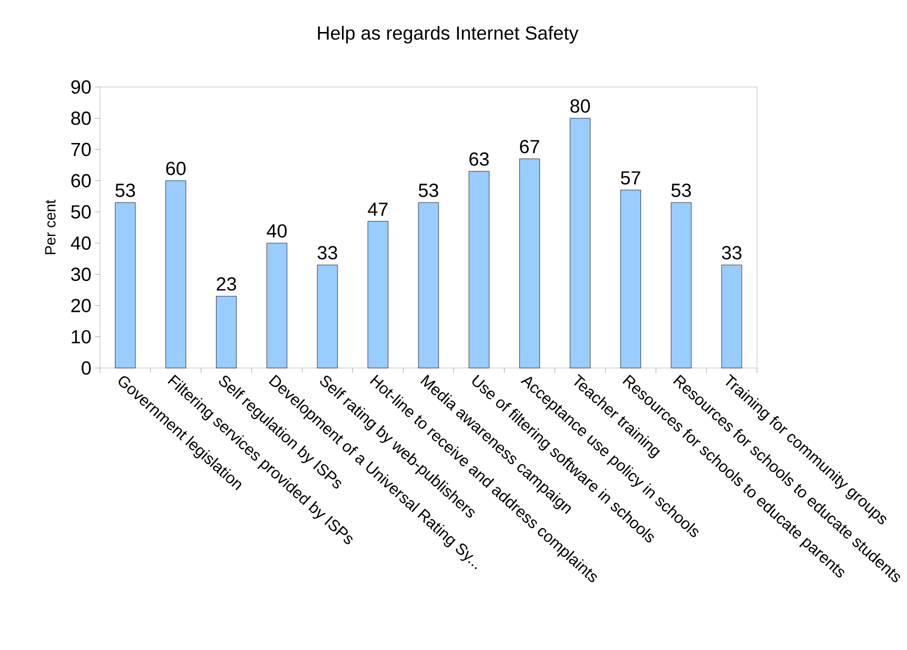  What do you see at coordinates (81, 118) in the screenshot?
I see `y-tick-label: 80` at bounding box center [81, 118].